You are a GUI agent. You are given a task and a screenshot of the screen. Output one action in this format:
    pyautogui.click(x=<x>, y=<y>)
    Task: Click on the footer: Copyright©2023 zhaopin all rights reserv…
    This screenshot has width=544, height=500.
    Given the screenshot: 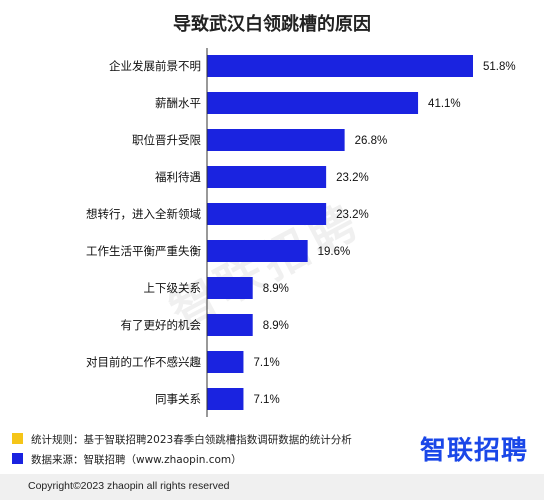 What is the action you would take?
    pyautogui.click(x=272, y=487)
    